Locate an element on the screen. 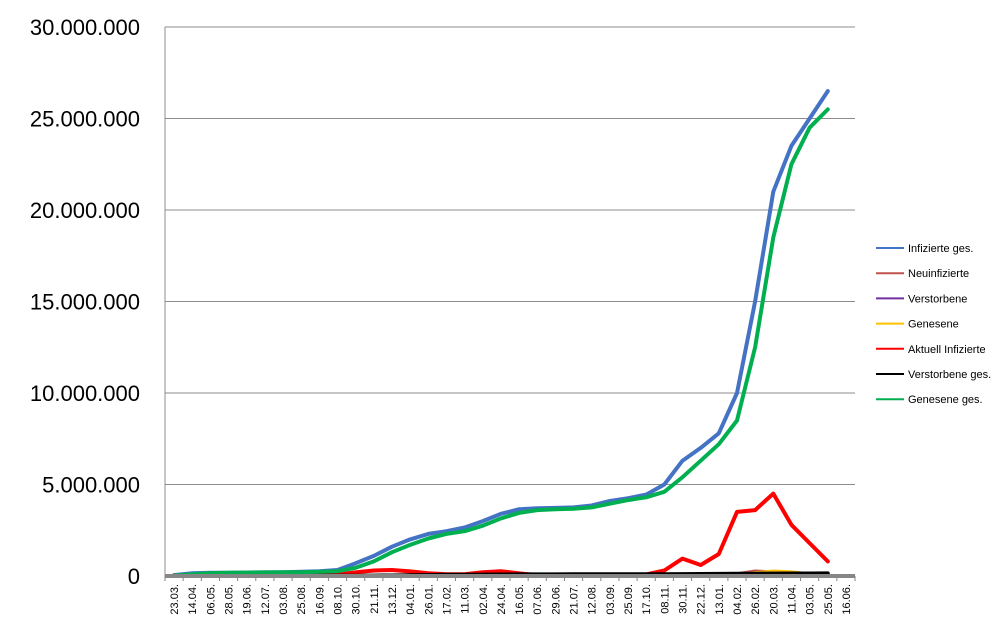  x-tick-label: 03.08. is located at coordinates (284, 599).